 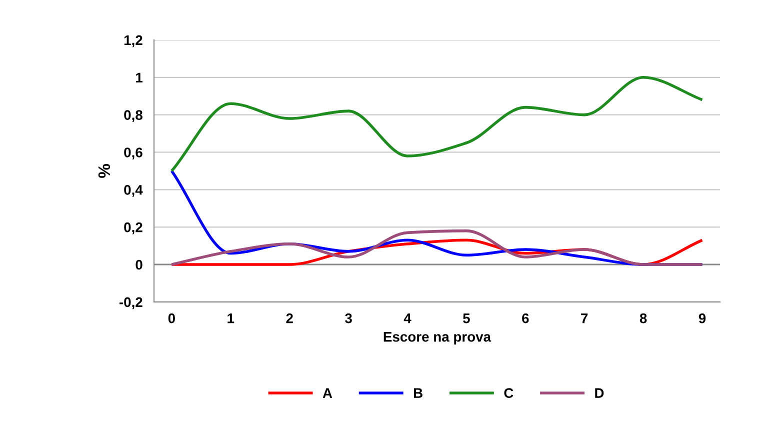 What do you see at coordinates (171, 318) in the screenshot?
I see `x-tick-label: 0` at bounding box center [171, 318].